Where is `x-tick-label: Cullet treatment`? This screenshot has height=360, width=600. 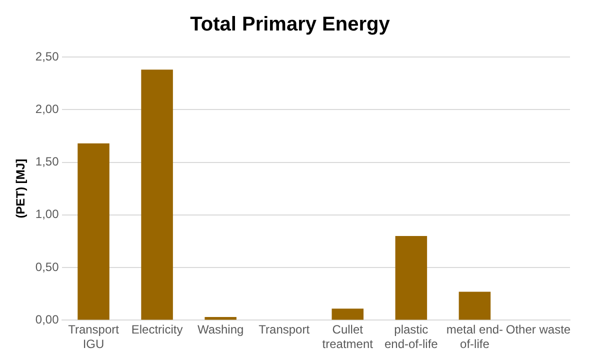 x-tick-label: Cullet treatment is located at coordinates (348, 337).